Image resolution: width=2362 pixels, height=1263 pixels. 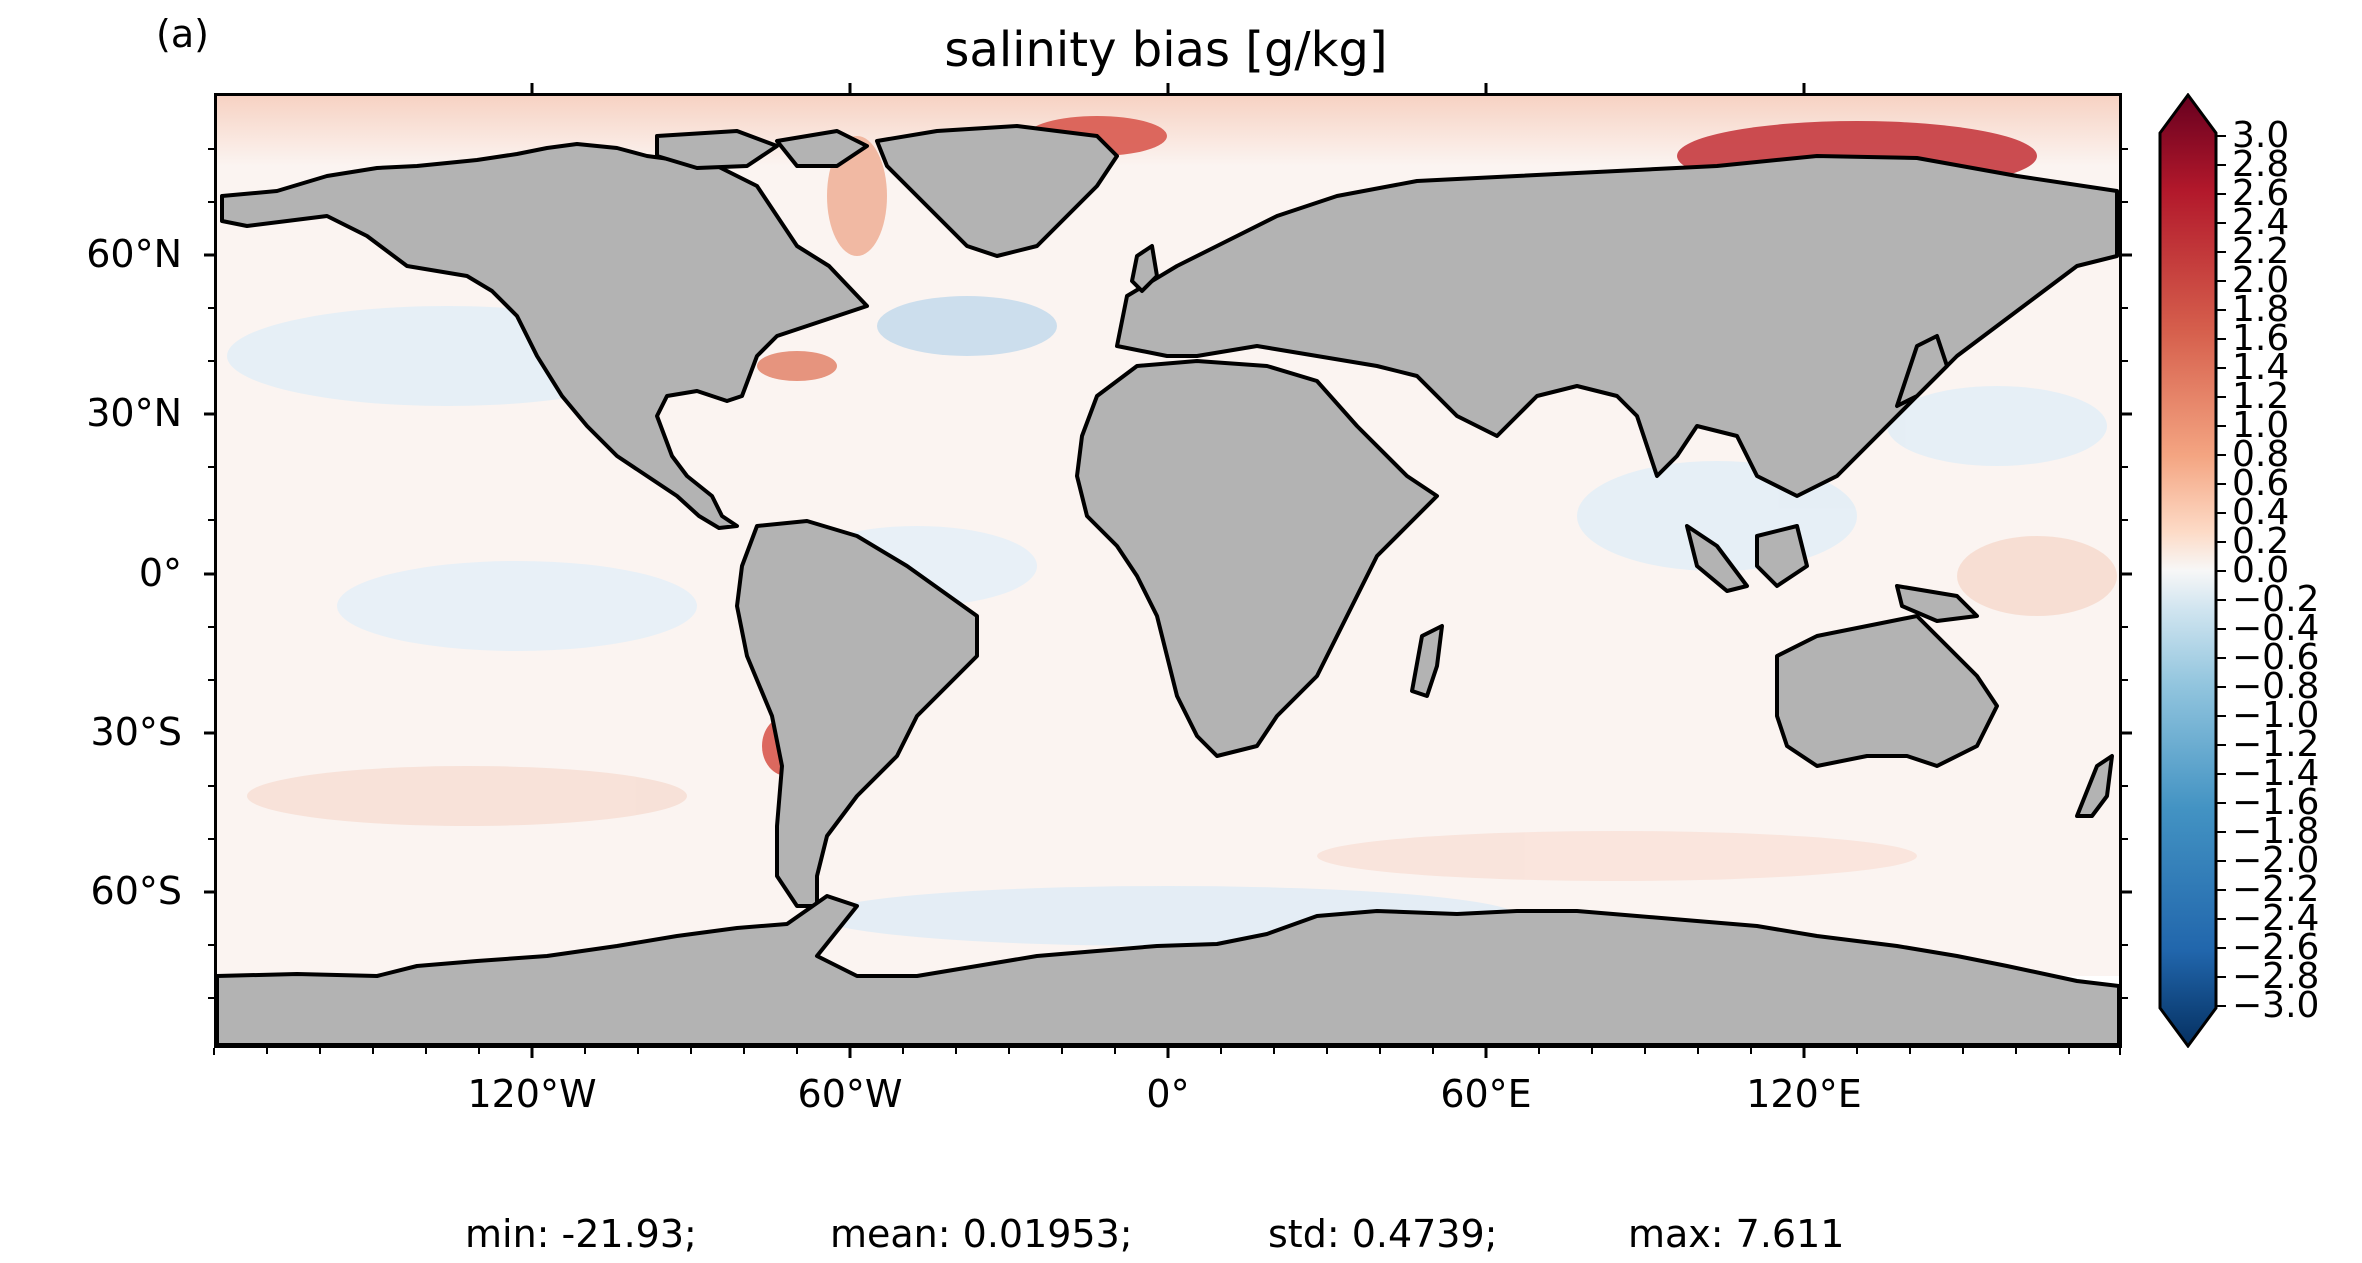 What do you see at coordinates (182, 34) in the screenshot?
I see `panel-label: (a)` at bounding box center [182, 34].